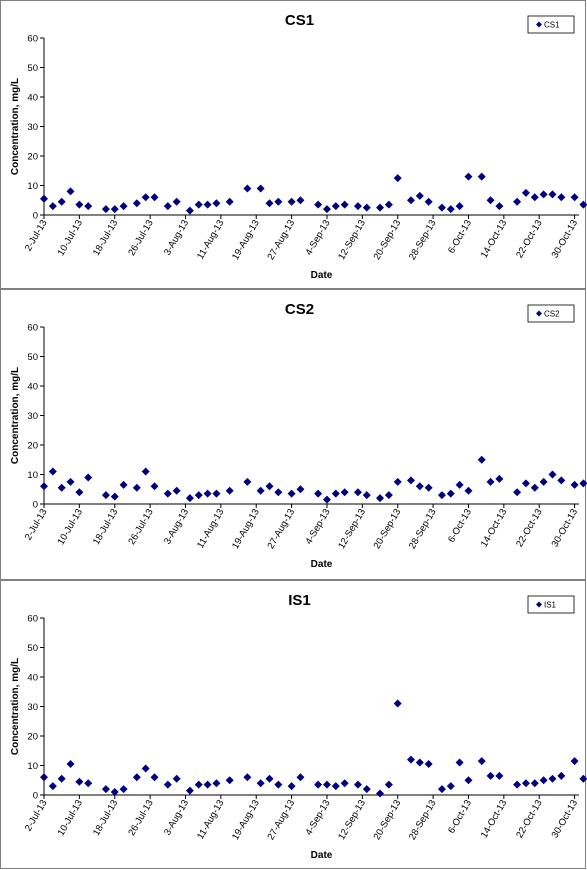 Image resolution: width=587 pixels, height=870 pixels. I want to click on legend-box, so click(551, 24).